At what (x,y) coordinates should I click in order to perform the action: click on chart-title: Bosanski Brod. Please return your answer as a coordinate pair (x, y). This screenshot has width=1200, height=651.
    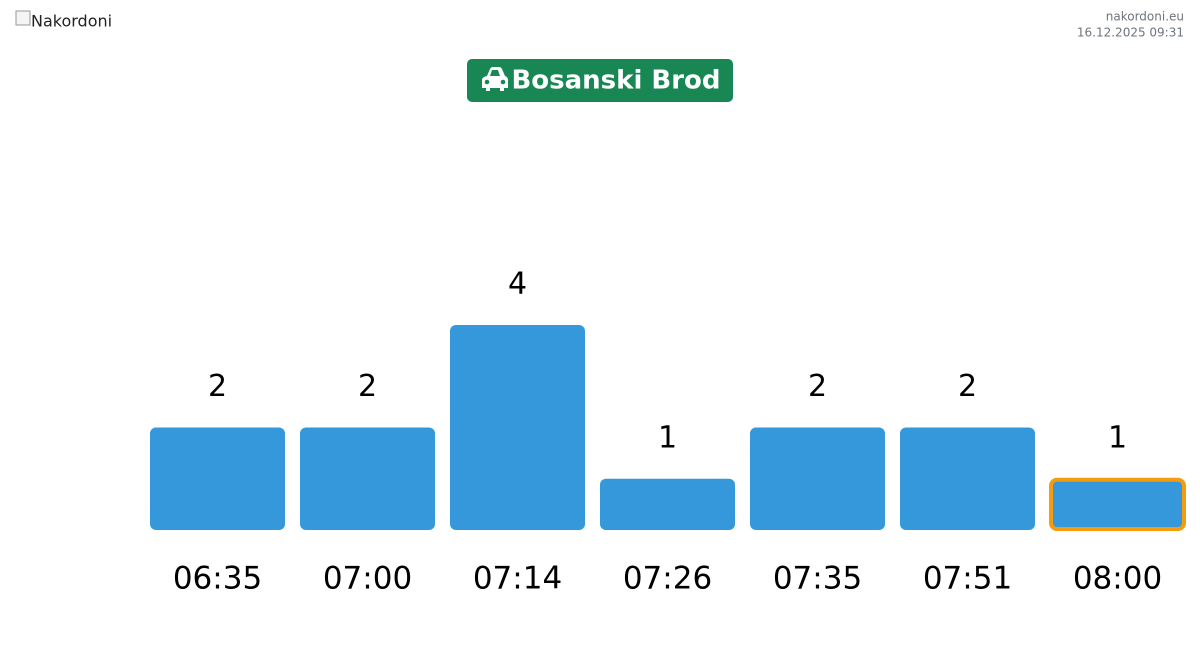
    Looking at the image, I should click on (615, 81).